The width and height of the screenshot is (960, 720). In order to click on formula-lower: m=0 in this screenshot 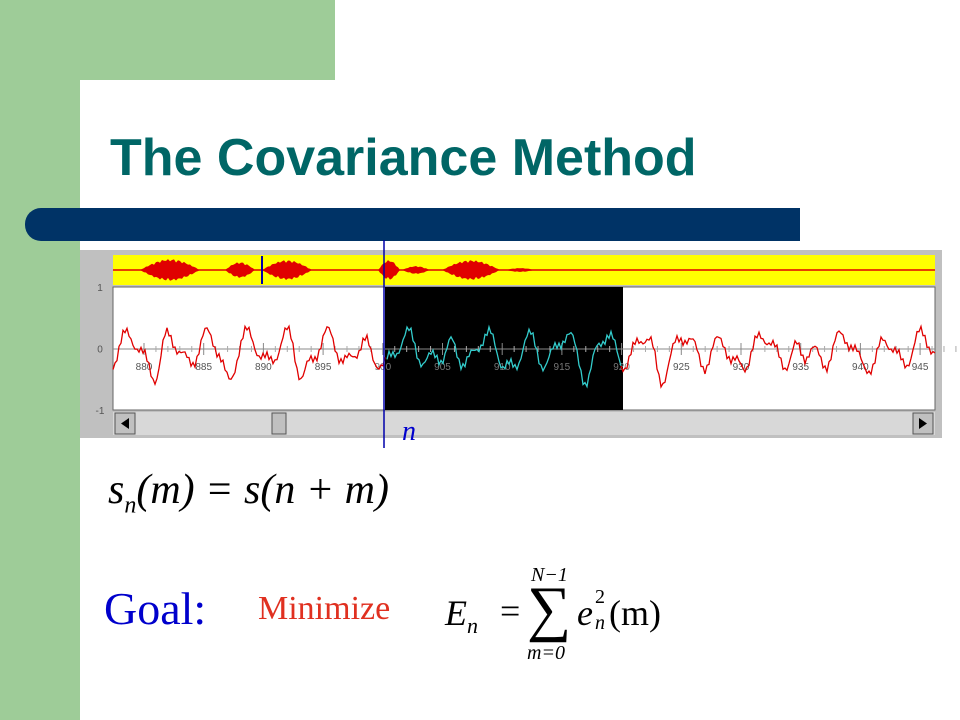, I will do `click(546, 653)`.